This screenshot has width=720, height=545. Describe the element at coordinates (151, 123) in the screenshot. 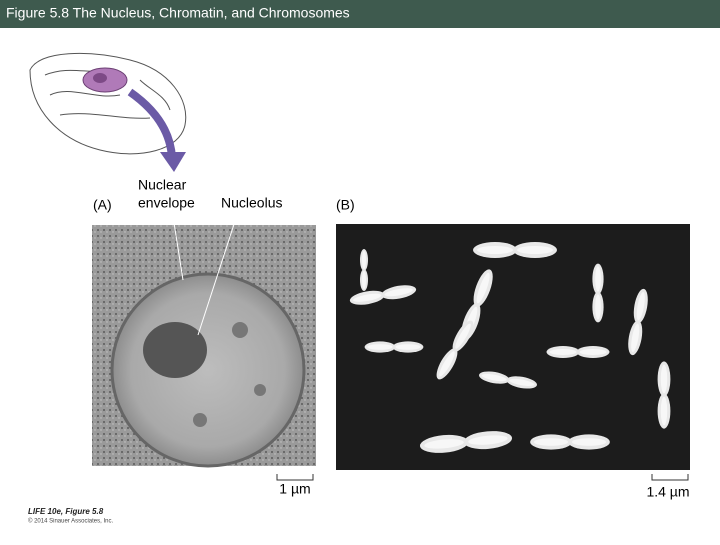

I see `arrow` at that location.